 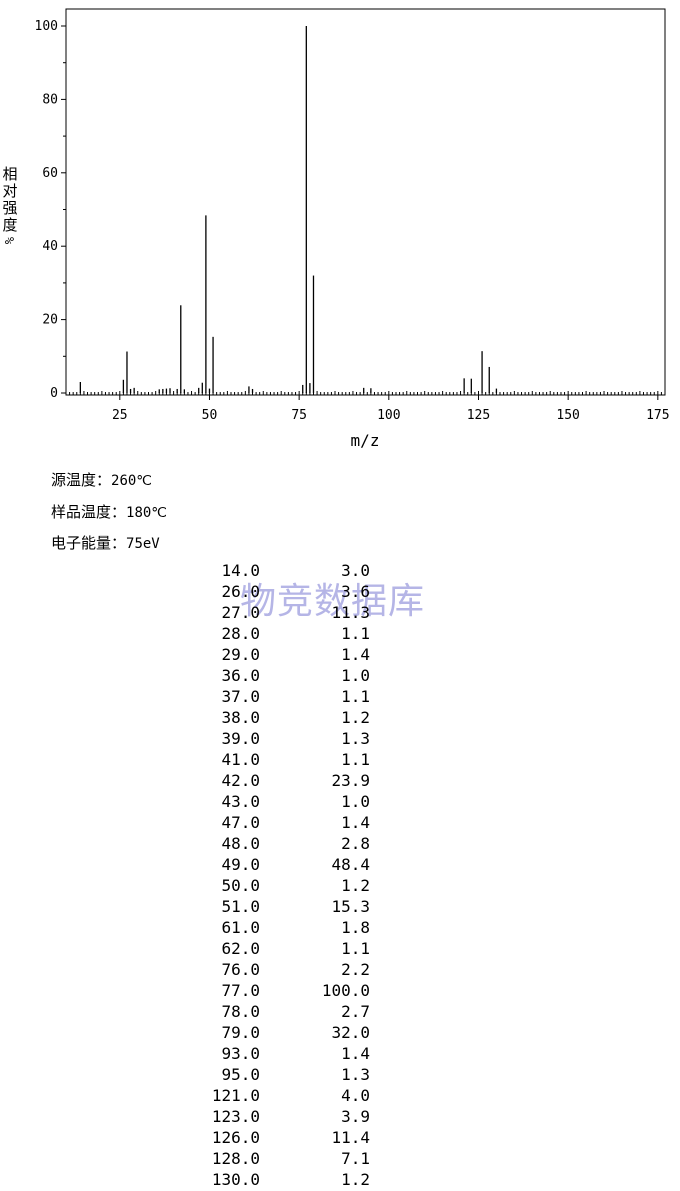 I want to click on peak-mz: 43.0, so click(x=240, y=801).